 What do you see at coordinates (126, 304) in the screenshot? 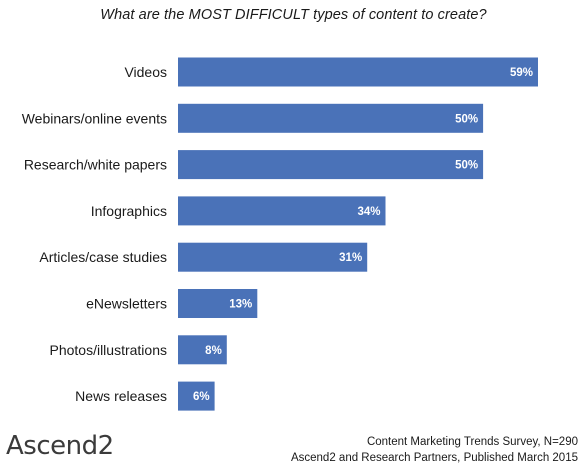
I see `category-label: eNewsletters` at bounding box center [126, 304].